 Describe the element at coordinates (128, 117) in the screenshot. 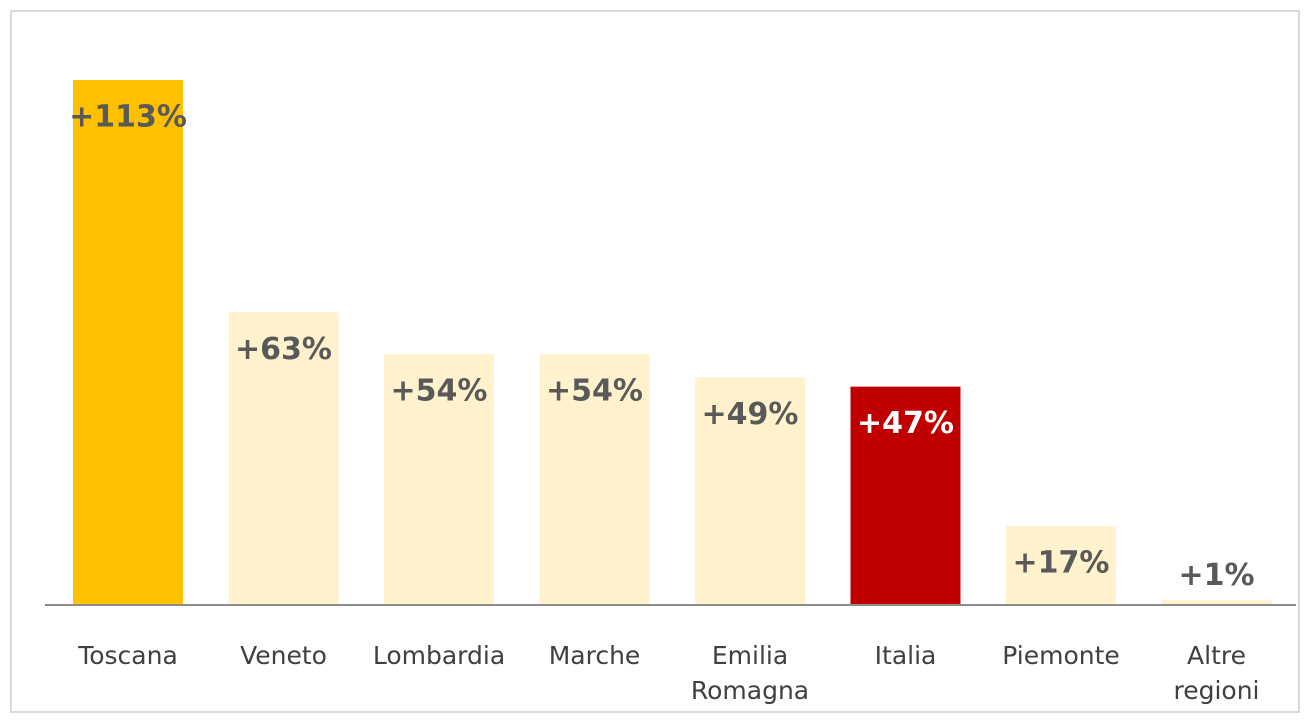

I see `value-label: +113%` at that location.